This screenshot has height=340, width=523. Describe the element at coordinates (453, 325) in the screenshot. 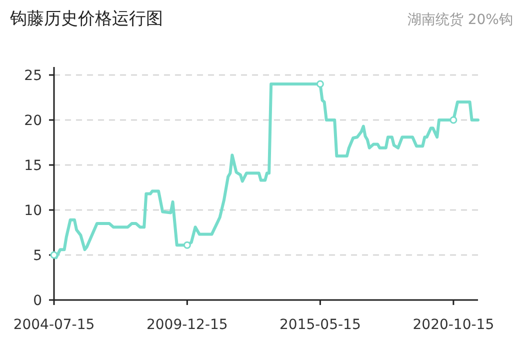

I see `x-tick-label: 2020-10-15` at that location.